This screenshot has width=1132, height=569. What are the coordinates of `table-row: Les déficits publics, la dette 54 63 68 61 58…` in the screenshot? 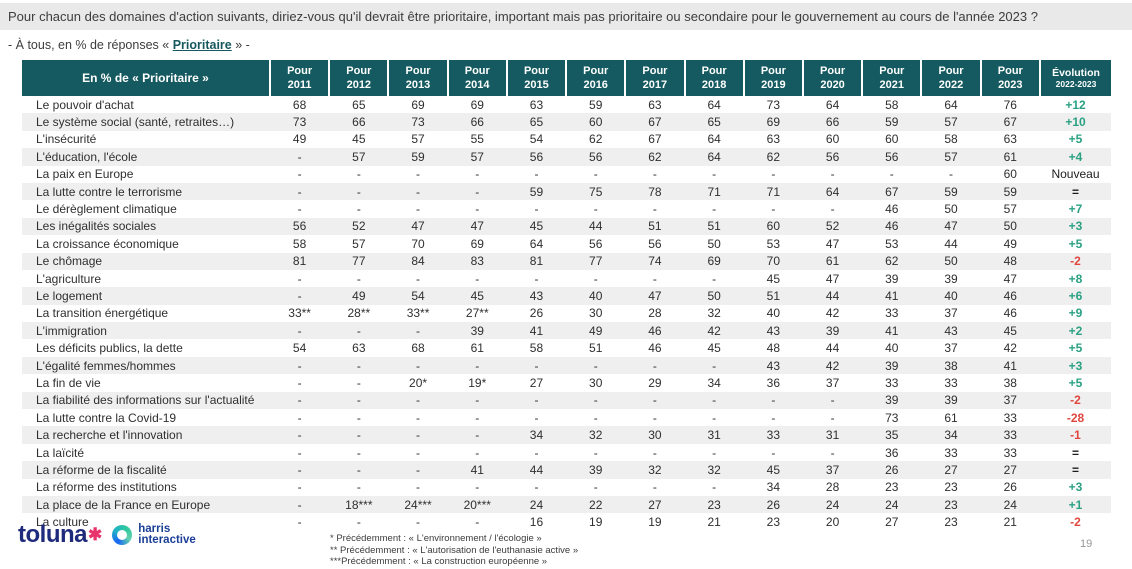 It's located at (566, 347).